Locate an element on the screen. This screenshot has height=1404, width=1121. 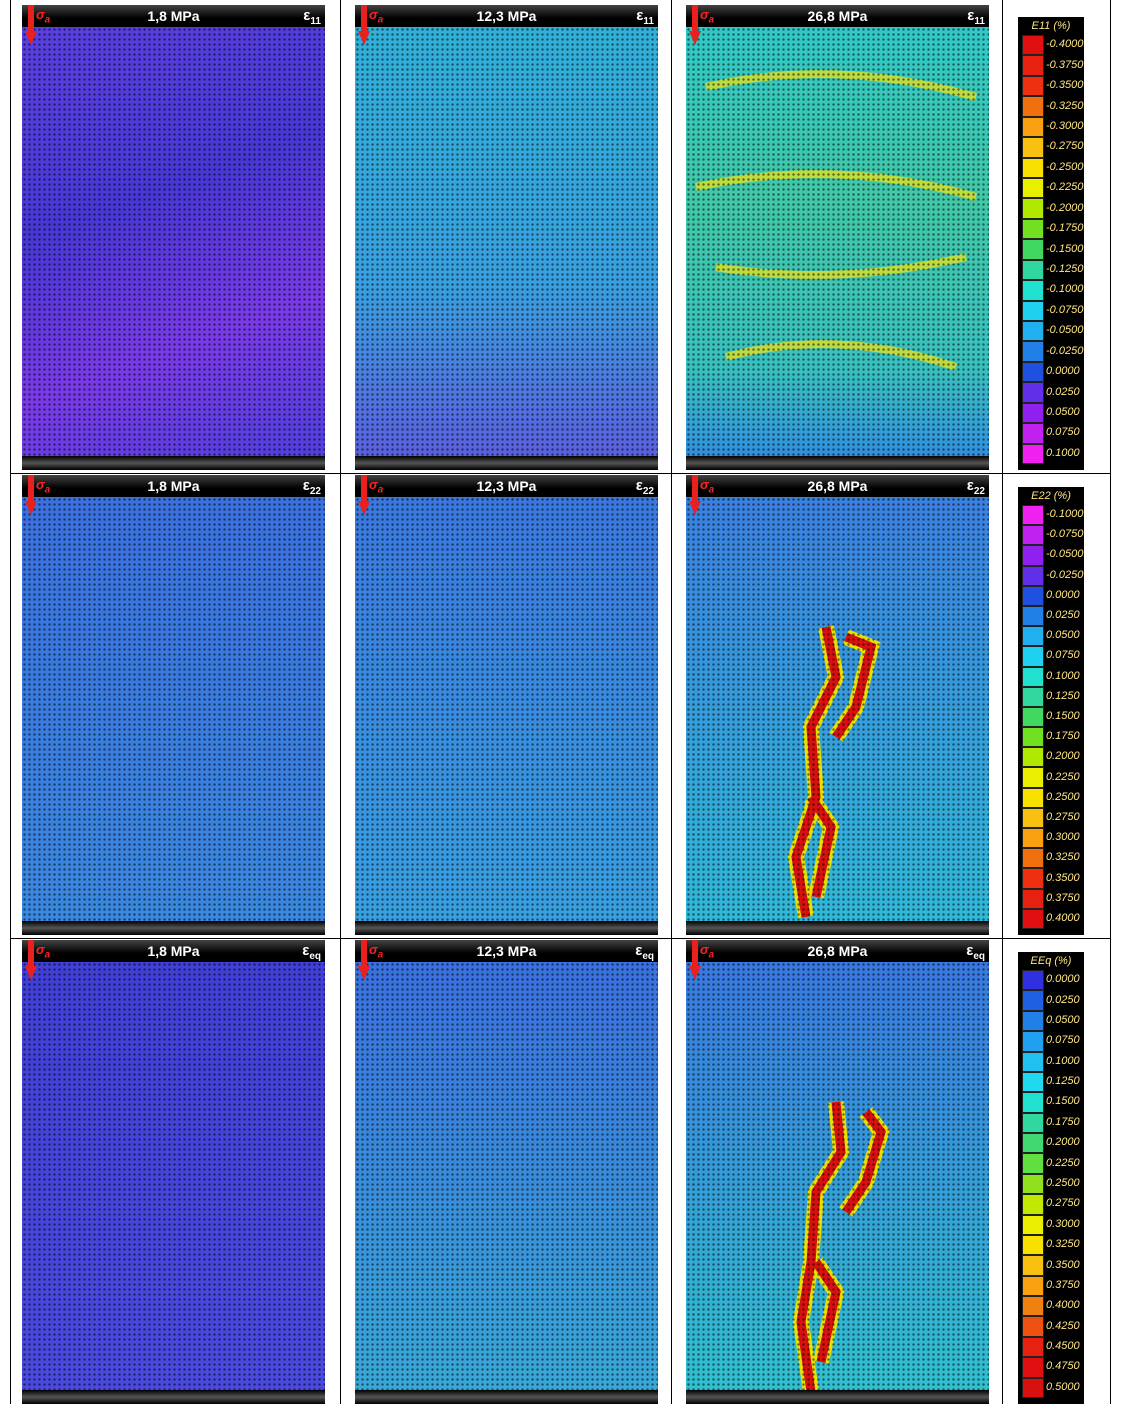
strain-map-panel: 1,8 MPa ε11 σa is located at coordinates (173, 237).